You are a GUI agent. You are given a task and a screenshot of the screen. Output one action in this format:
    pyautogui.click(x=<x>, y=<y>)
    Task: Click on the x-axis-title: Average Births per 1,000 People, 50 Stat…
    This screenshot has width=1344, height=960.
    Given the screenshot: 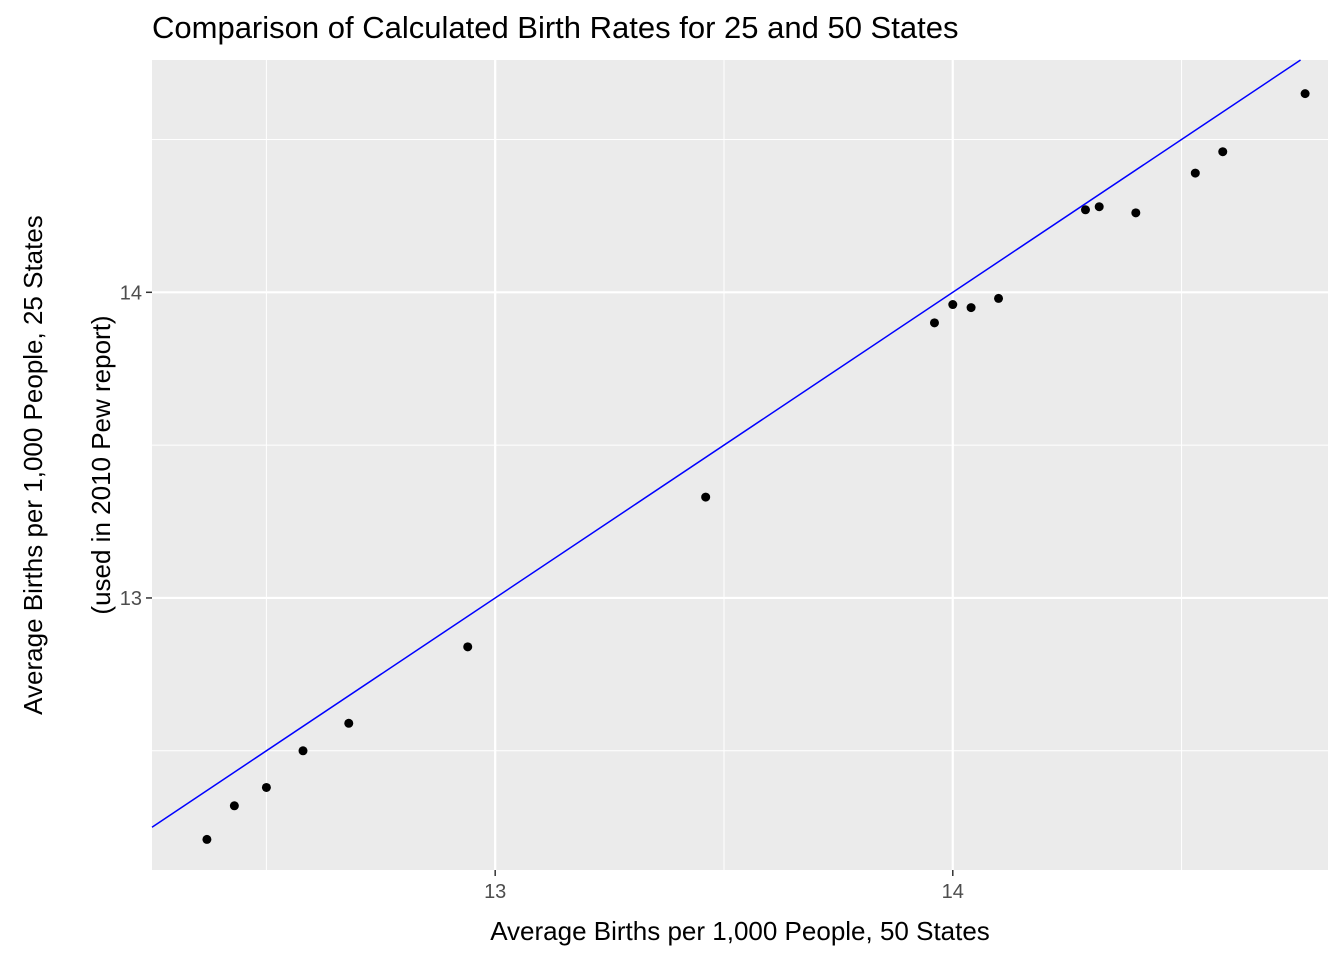 What is the action you would take?
    pyautogui.click(x=740, y=931)
    